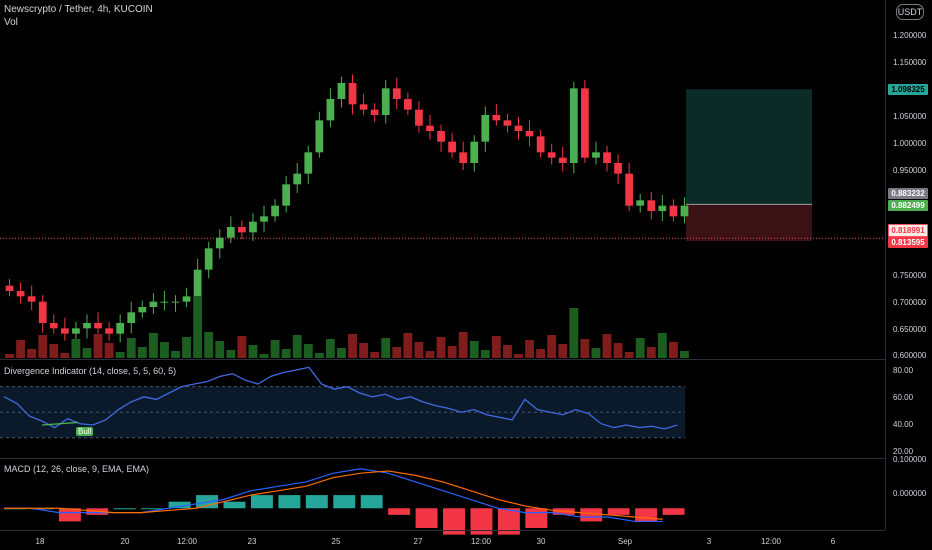 This screenshot has height=550, width=932. What do you see at coordinates (908, 242) in the screenshot?
I see `stop-price-tag: 0.813595` at bounding box center [908, 242].